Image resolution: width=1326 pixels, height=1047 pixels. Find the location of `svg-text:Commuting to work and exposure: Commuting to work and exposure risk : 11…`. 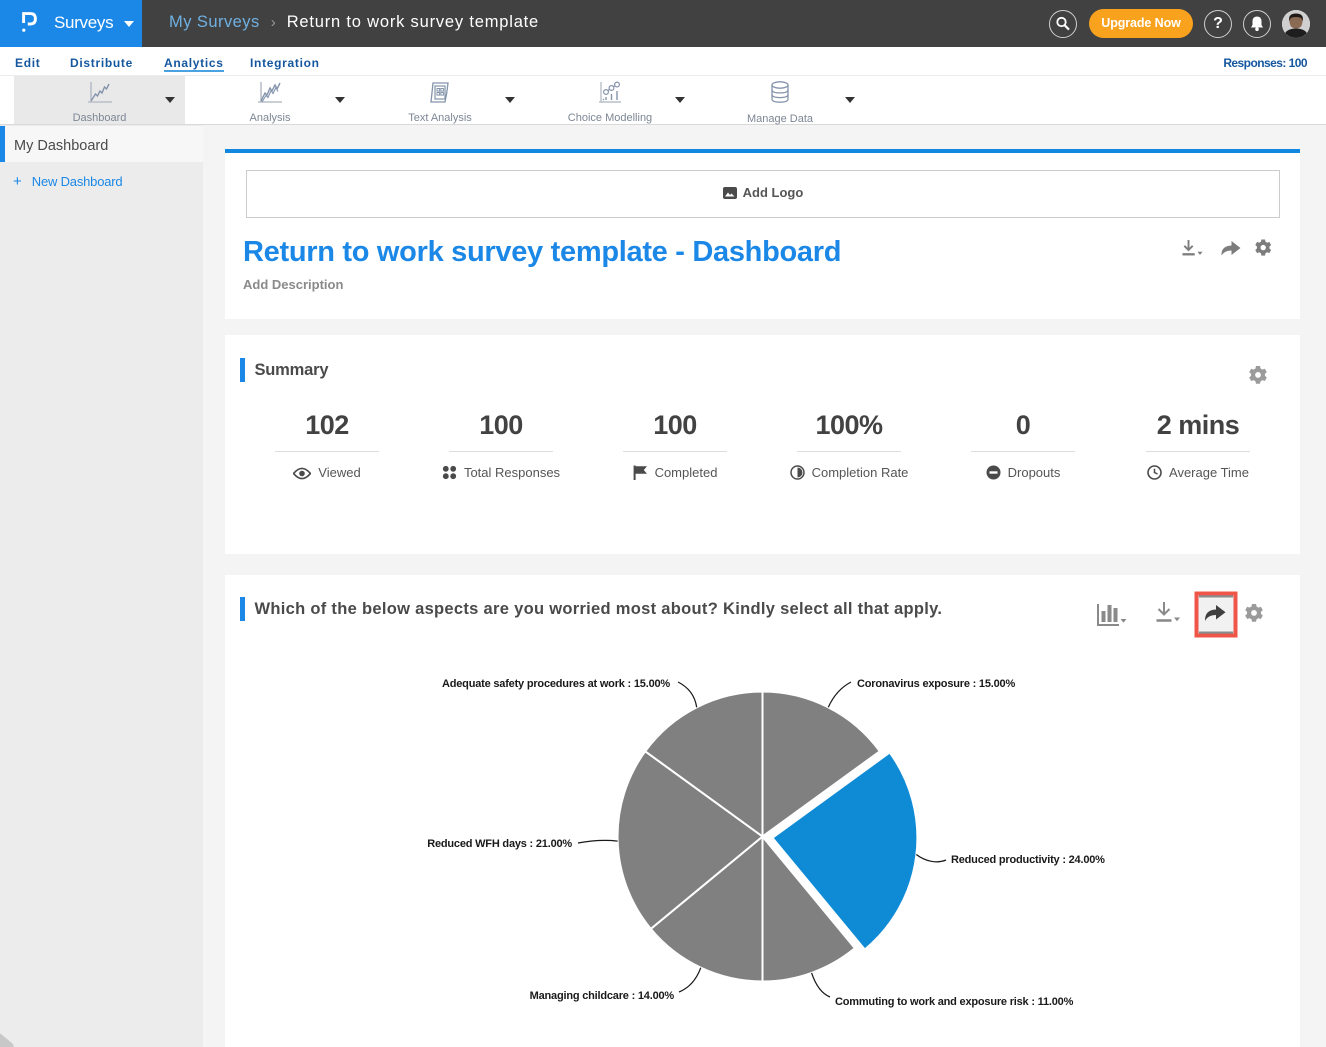

svg-text:Commuting to work and exposure: Commuting to work and exposure risk : 11… is located at coordinates (954, 1002).